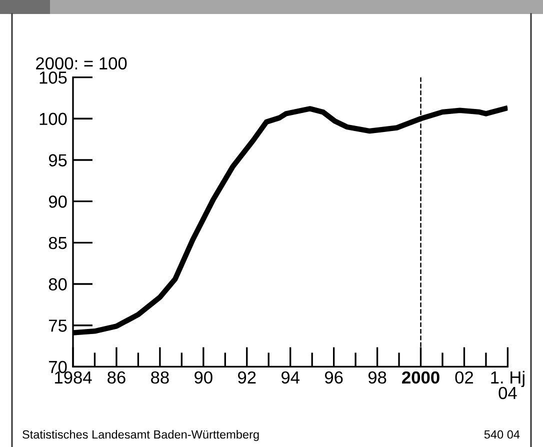 Image resolution: width=543 pixels, height=447 pixels. Describe the element at coordinates (377, 377) in the screenshot. I see `x-tick-label: 98` at that location.